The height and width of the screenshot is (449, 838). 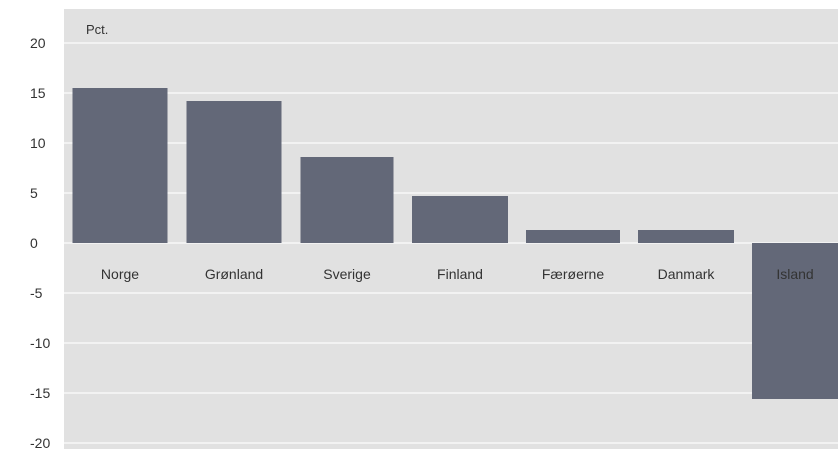 I want to click on y-tick-label: -20, so click(x=40, y=442).